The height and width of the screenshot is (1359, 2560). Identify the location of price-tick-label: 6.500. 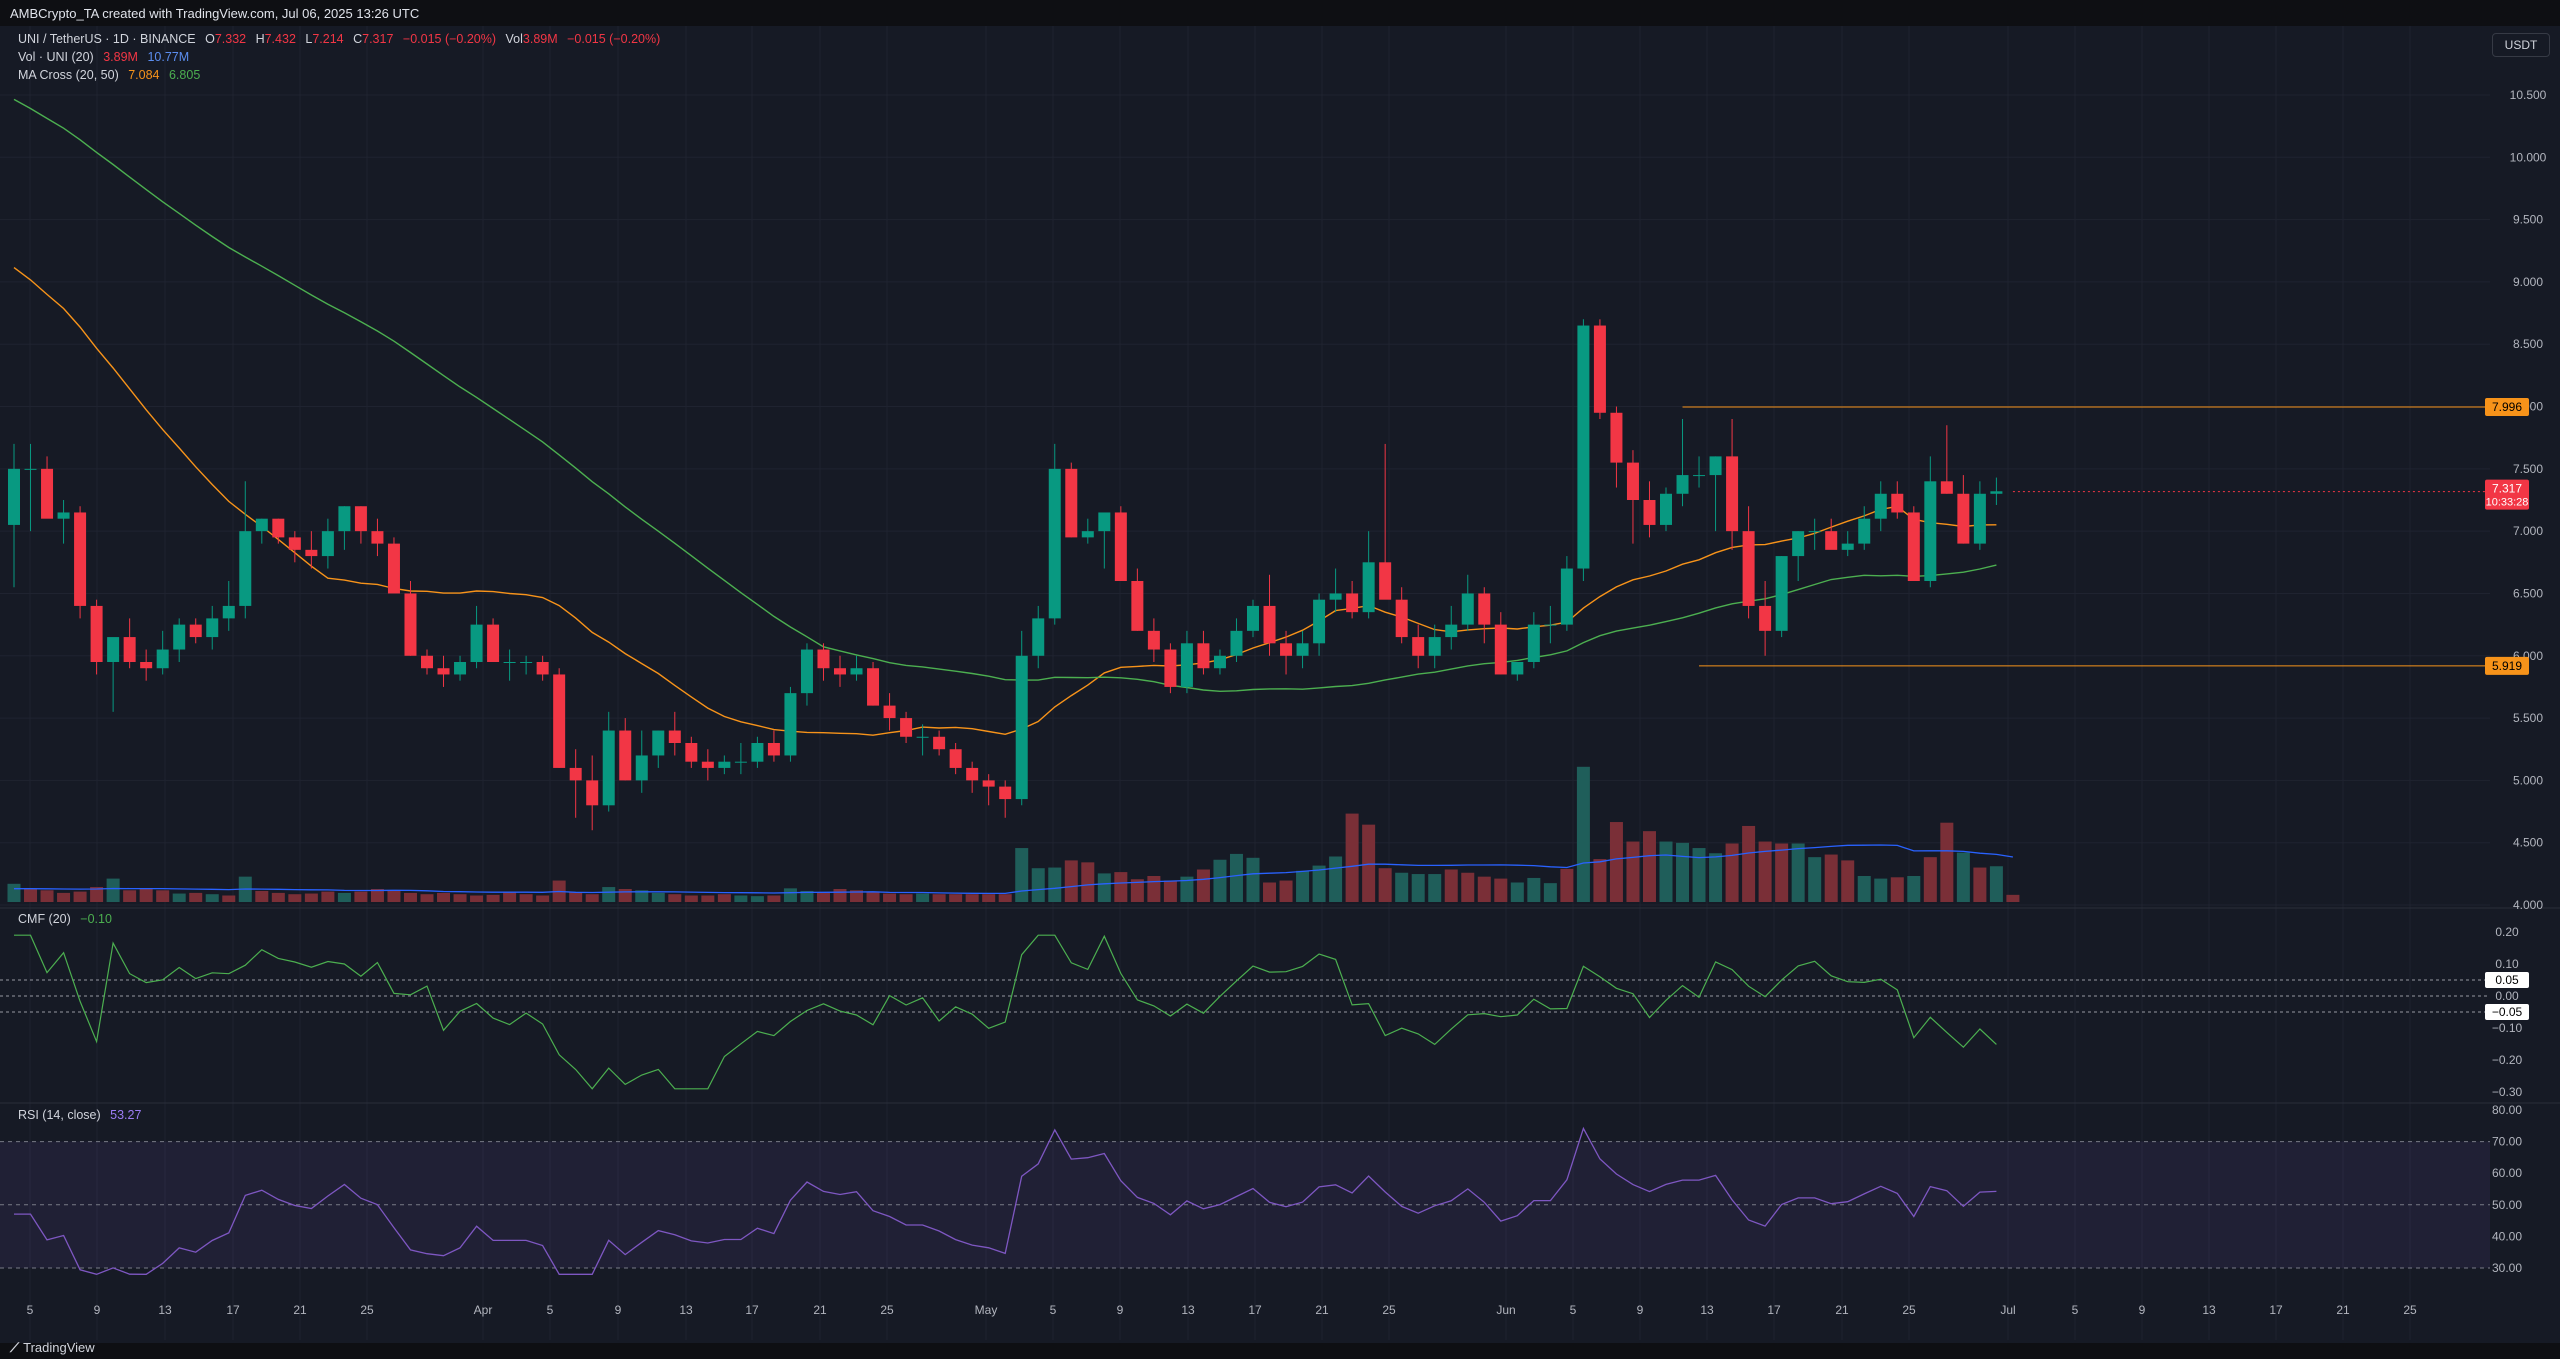
(2528, 593).